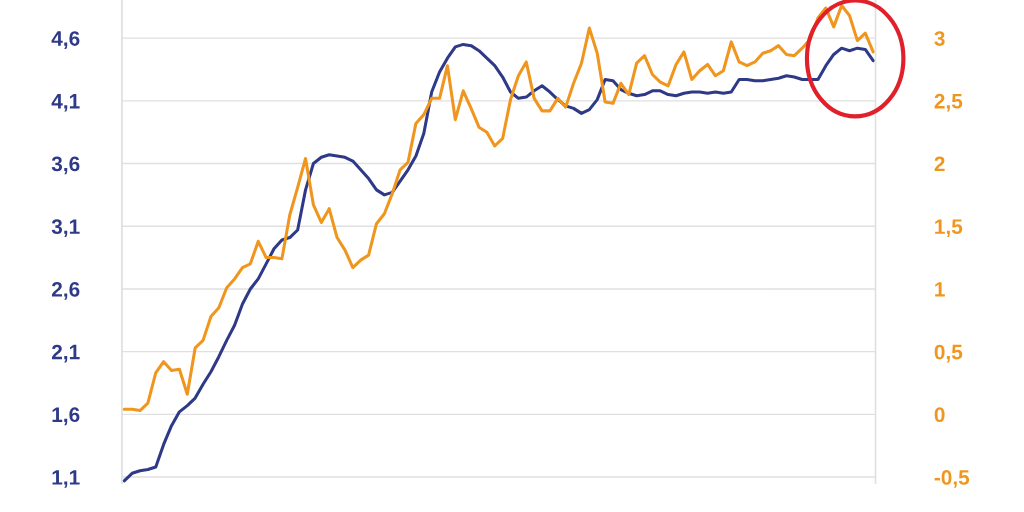 Image resolution: width=1024 pixels, height=512 pixels. Describe the element at coordinates (948, 102) in the screenshot. I see `y2-tick-label: 2,5` at that location.